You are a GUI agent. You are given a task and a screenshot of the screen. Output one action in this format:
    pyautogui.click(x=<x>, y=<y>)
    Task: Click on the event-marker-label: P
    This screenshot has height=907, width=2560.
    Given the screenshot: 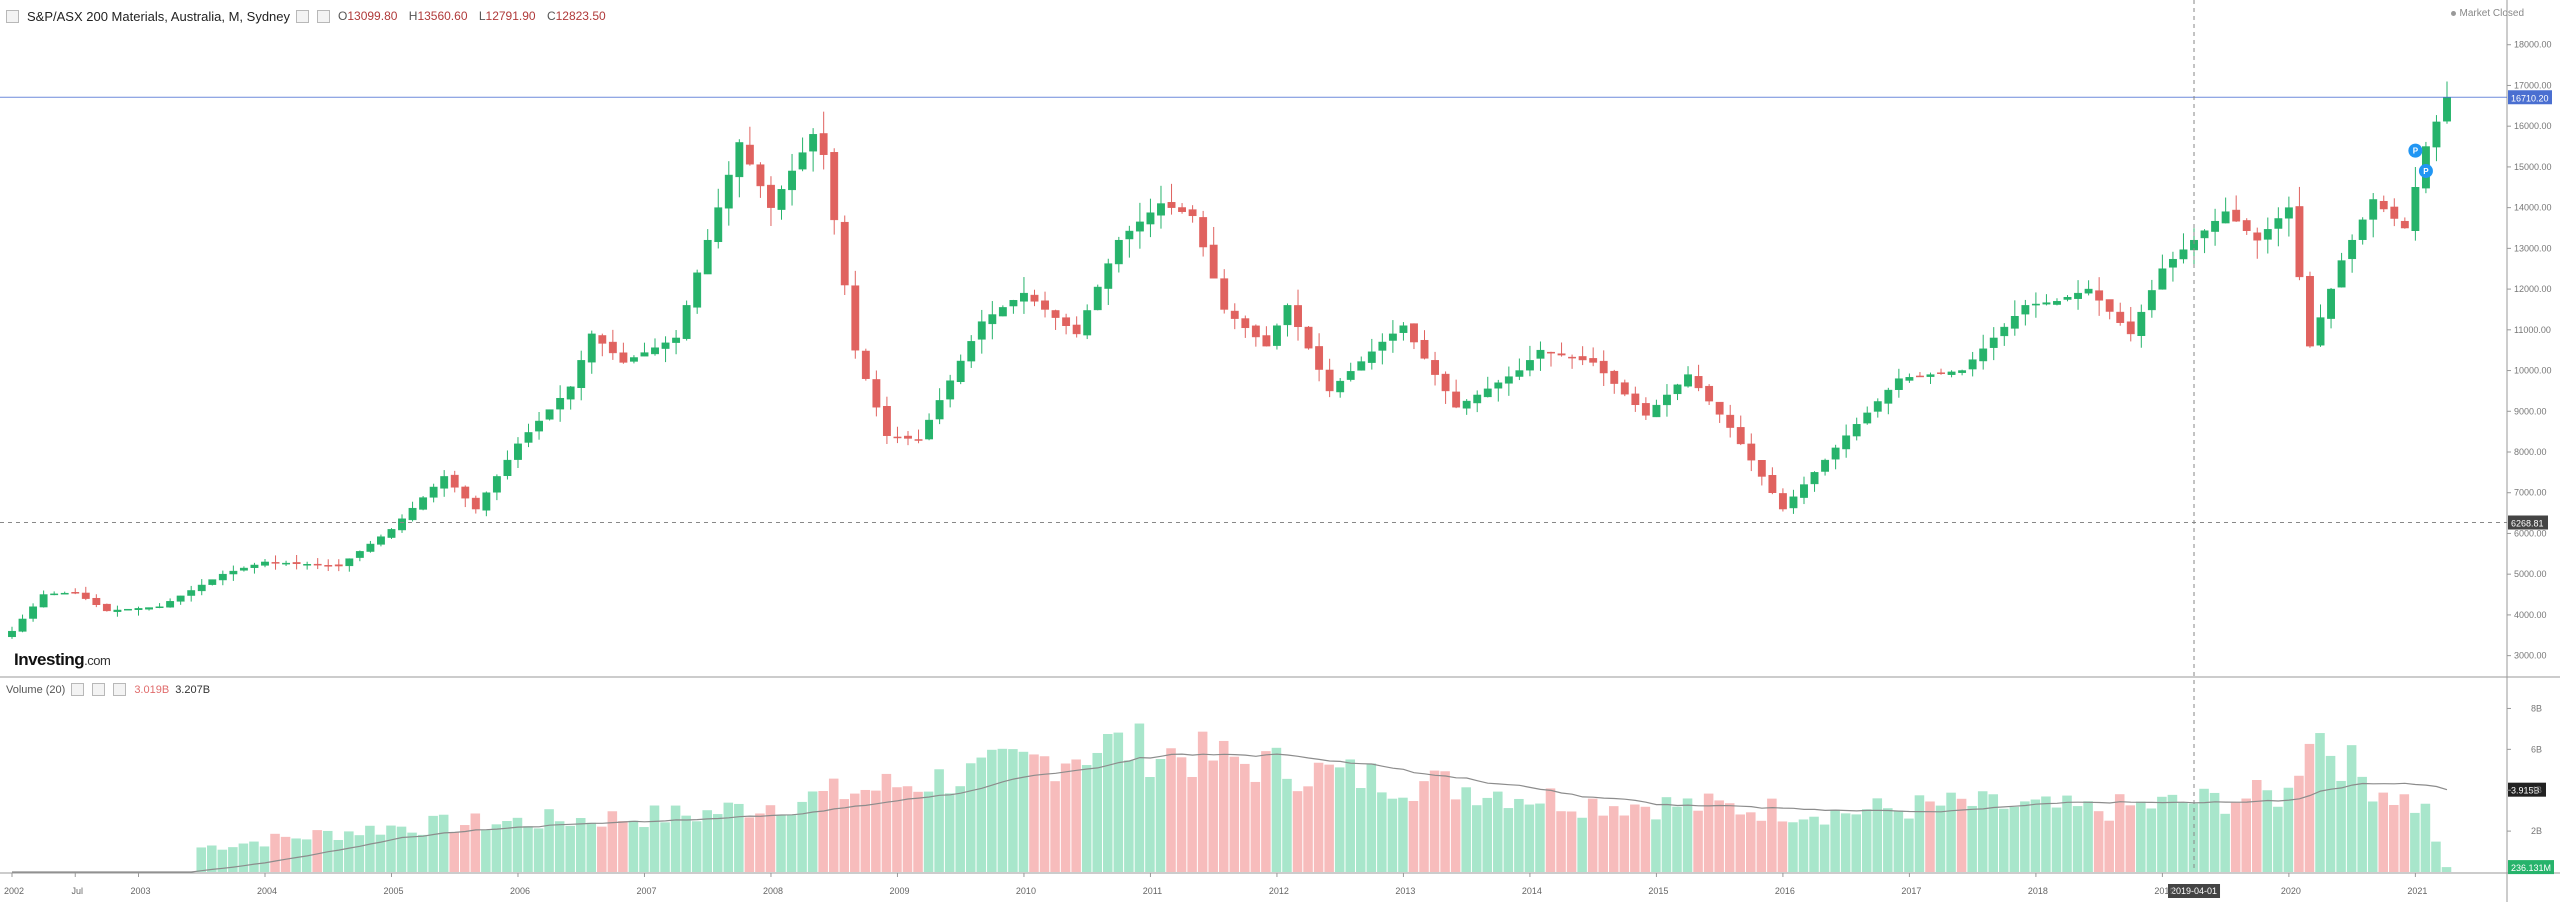 What is the action you would take?
    pyautogui.click(x=2426, y=171)
    